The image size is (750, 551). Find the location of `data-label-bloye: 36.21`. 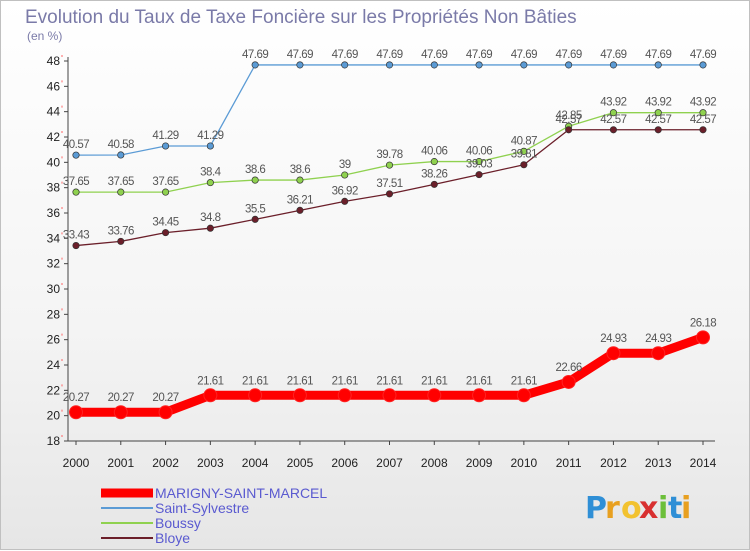

data-label-bloye: 36.21 is located at coordinates (300, 200).